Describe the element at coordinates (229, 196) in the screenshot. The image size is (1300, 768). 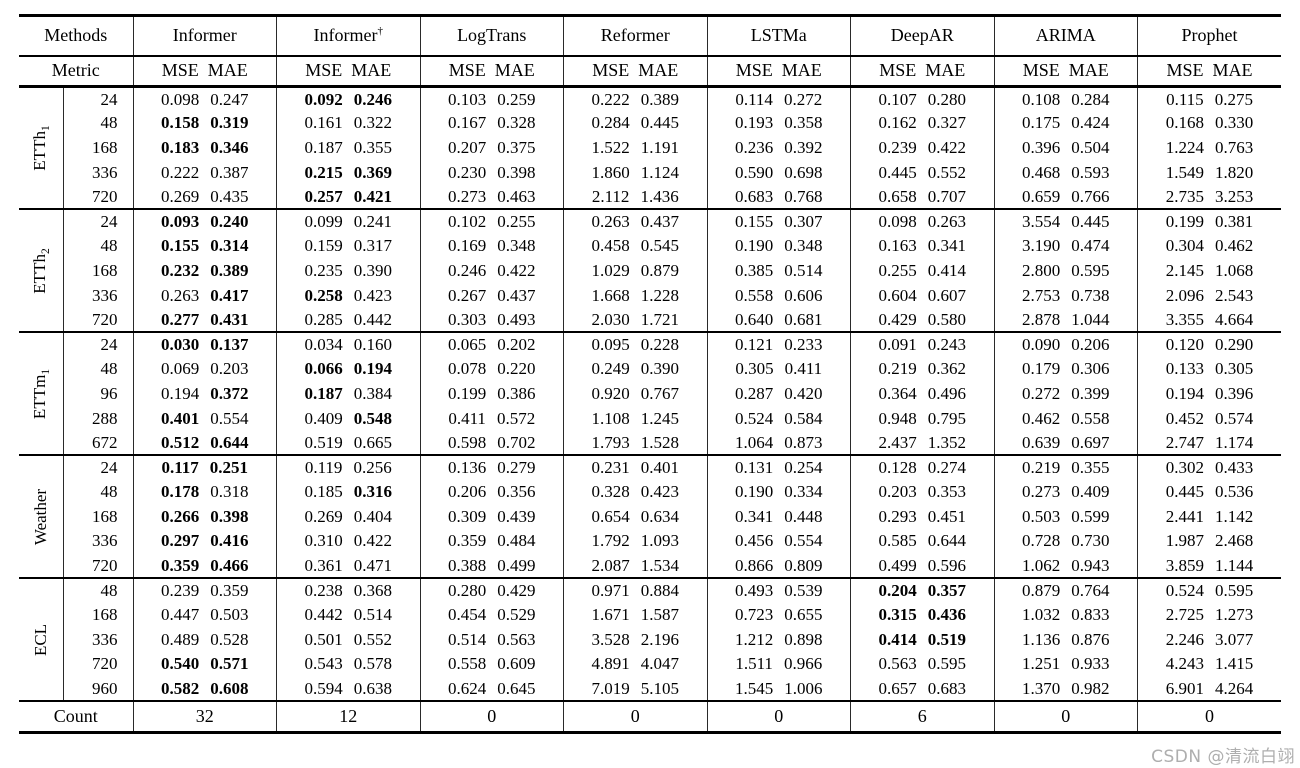
I see `mae-value: 0.435` at that location.